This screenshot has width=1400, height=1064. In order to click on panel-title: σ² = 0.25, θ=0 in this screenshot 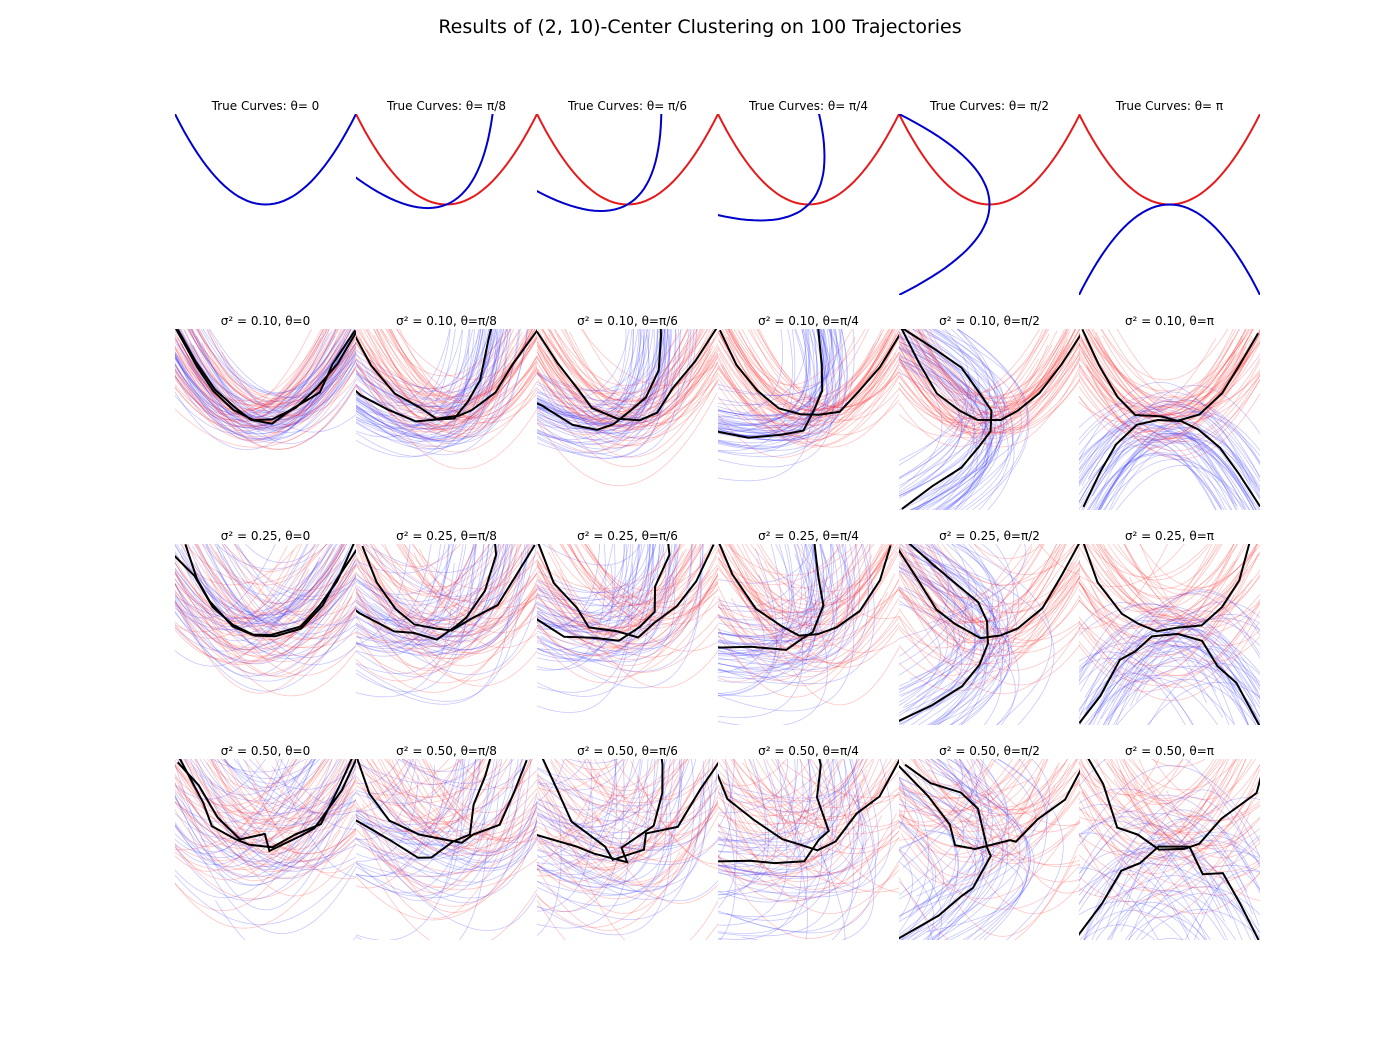, I will do `click(265, 536)`.